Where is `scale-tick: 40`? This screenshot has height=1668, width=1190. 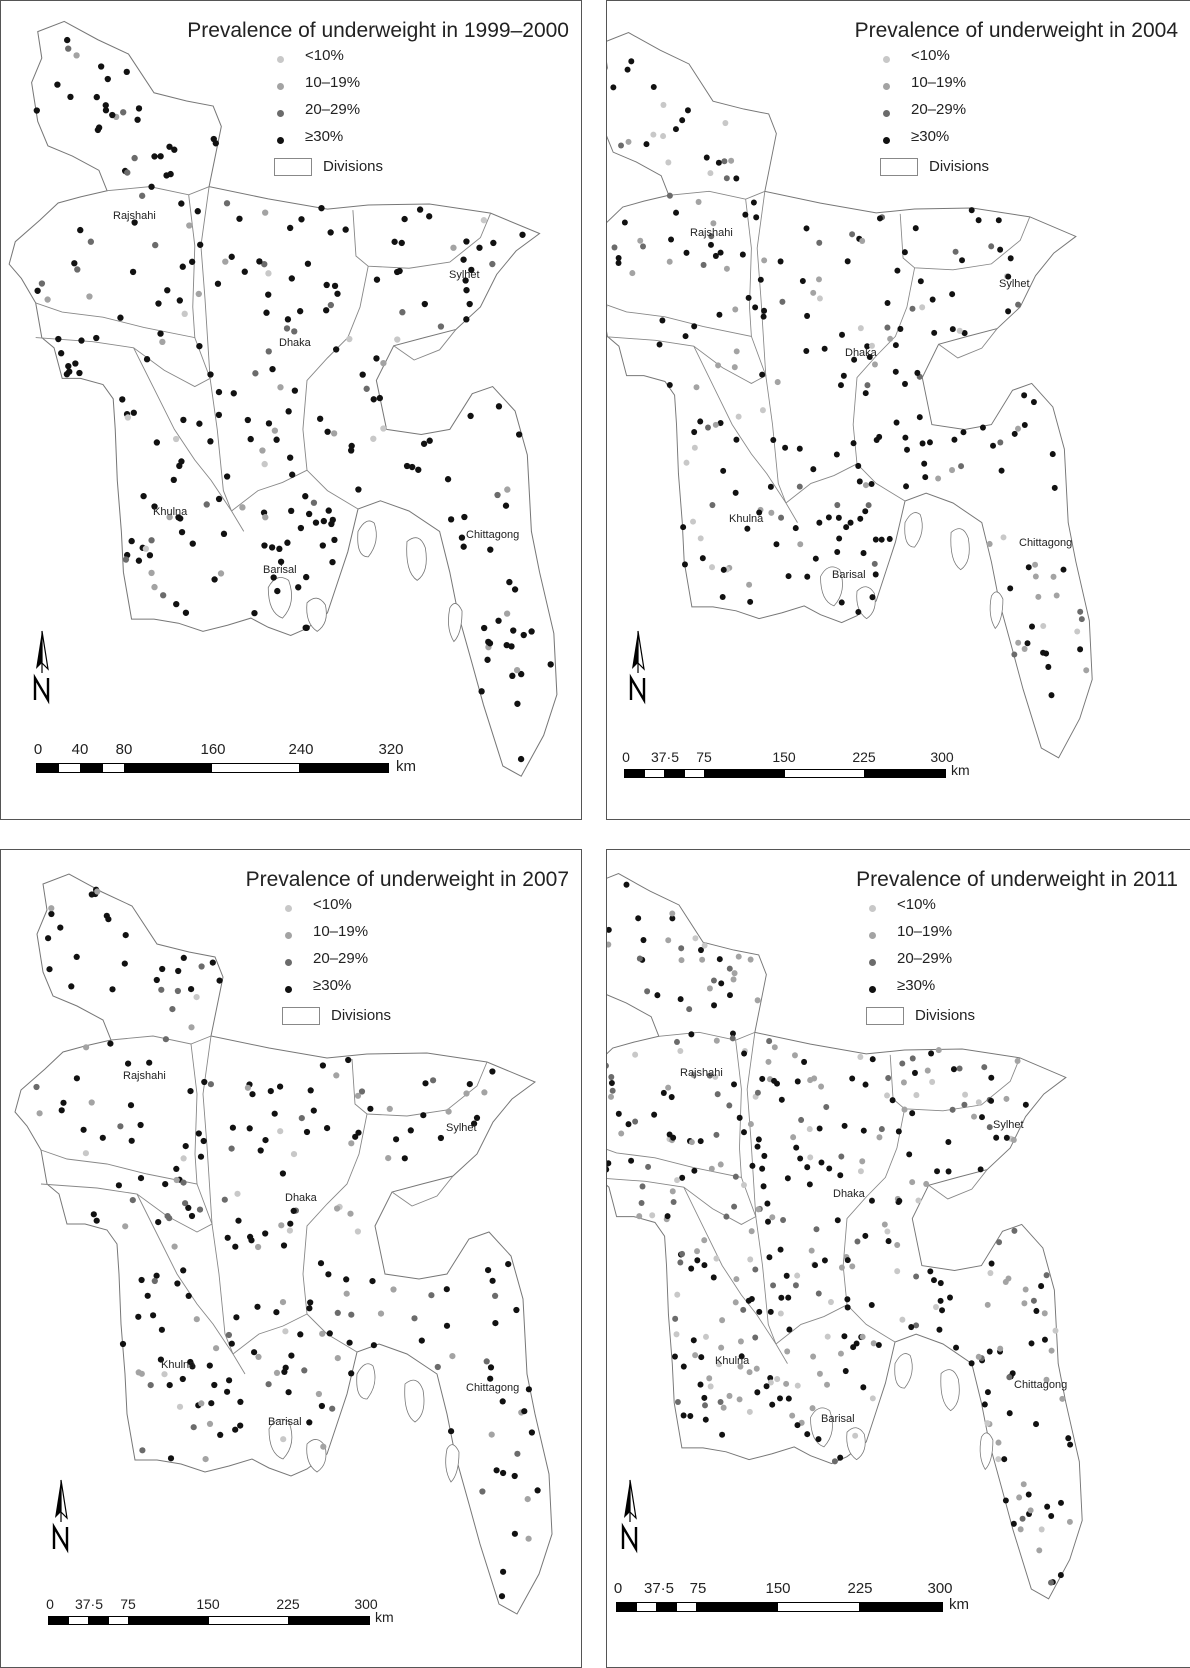 scale-tick: 40 is located at coordinates (80, 749).